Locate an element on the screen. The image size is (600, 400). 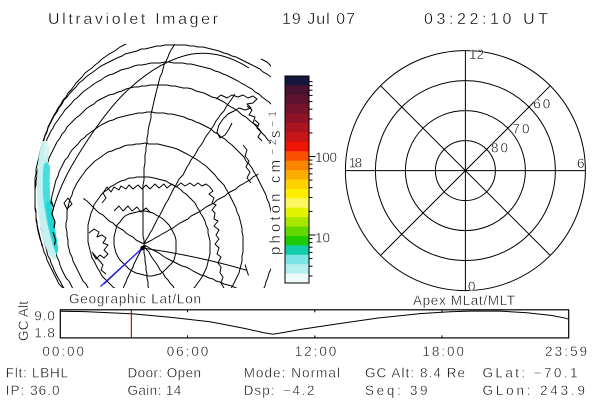
svg-text: 18 is located at coordinates (356, 163).